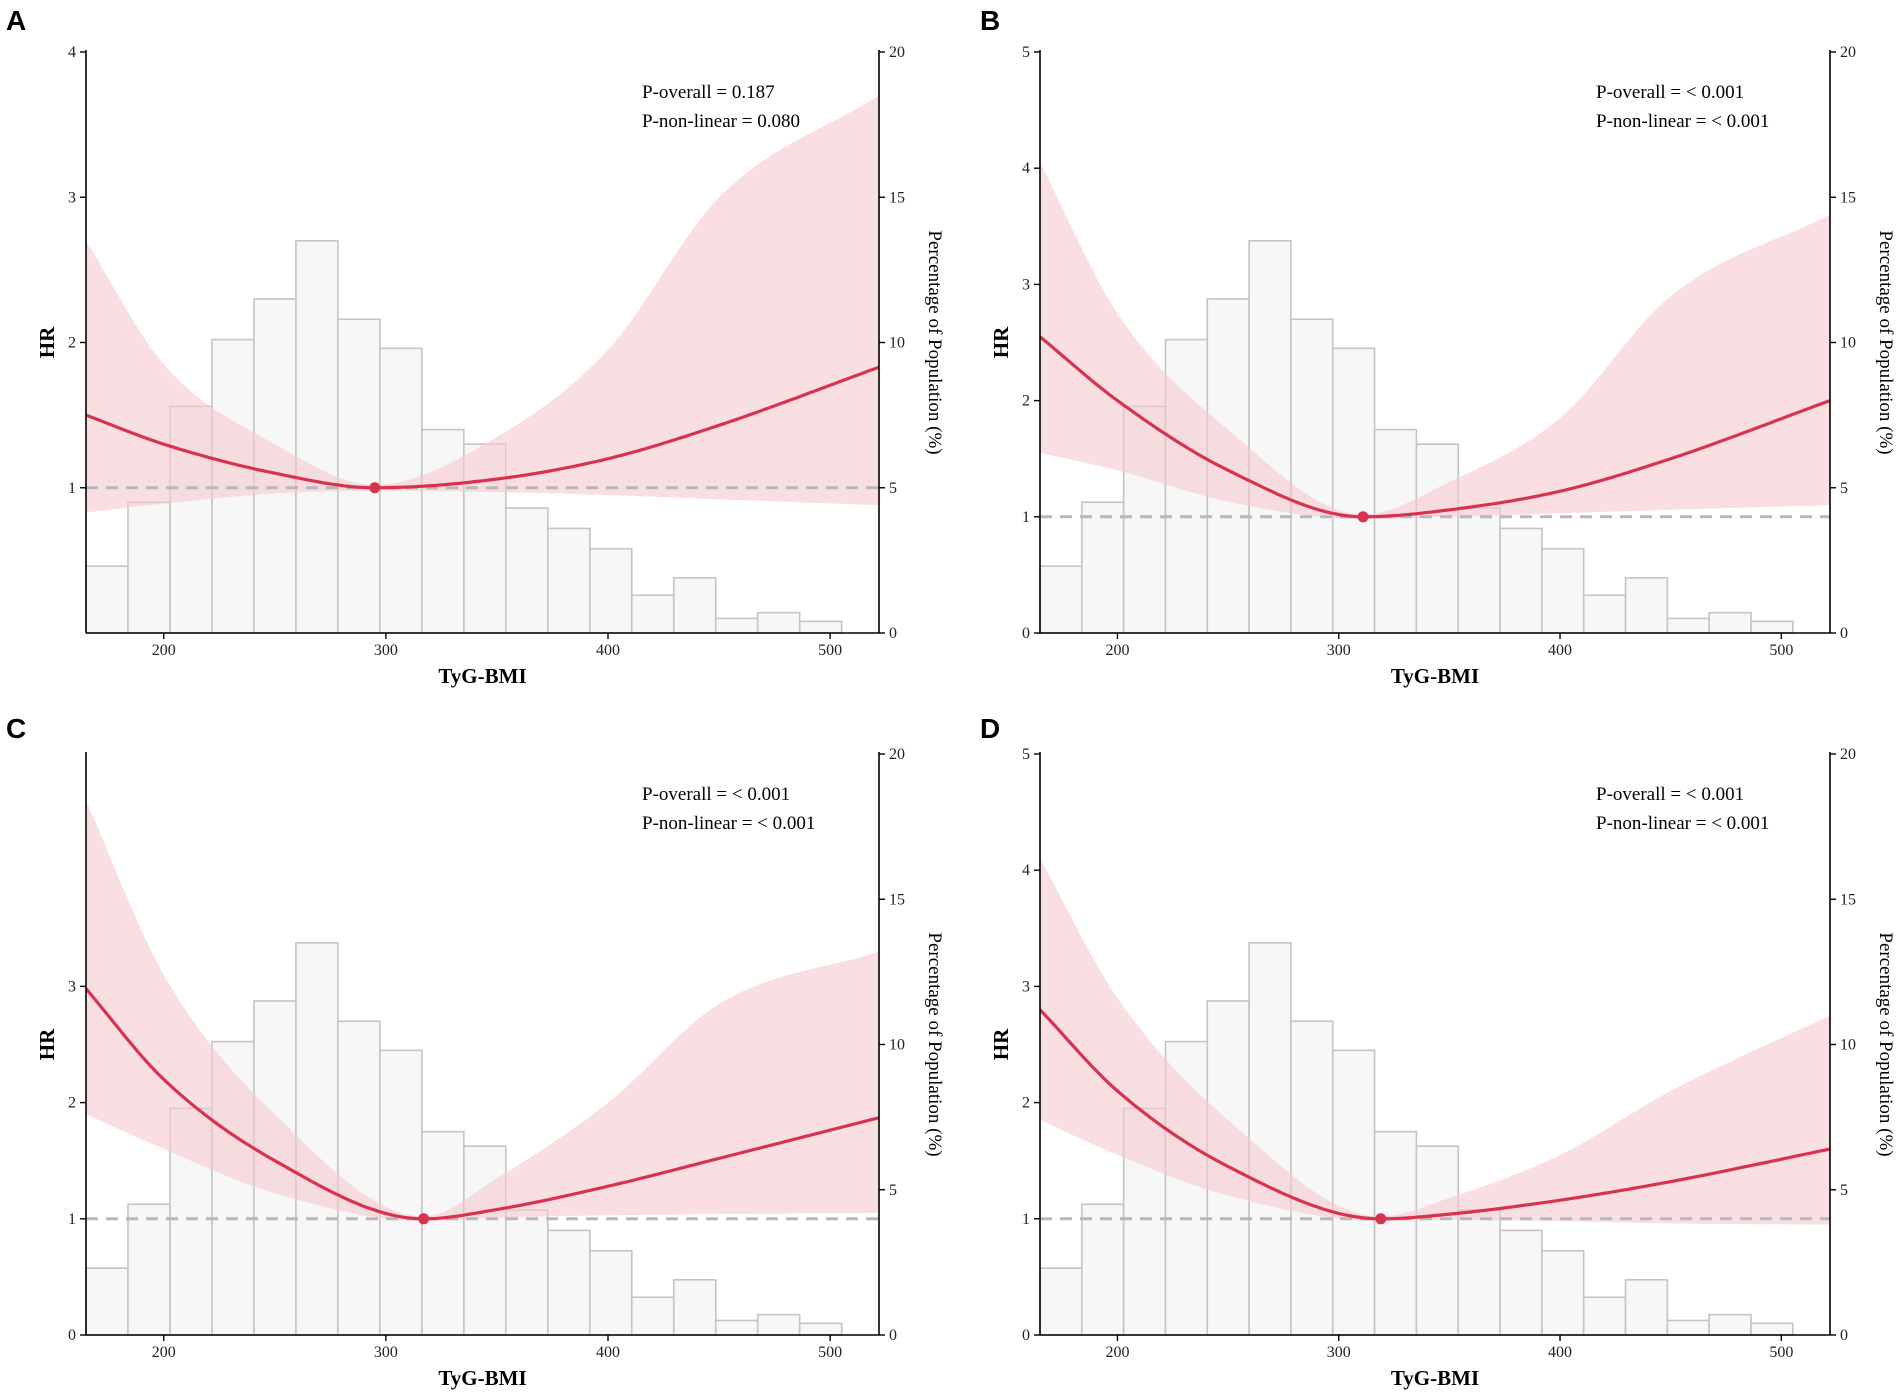 The image size is (1902, 1397). I want to click on histogram, so click(1416, 1139).